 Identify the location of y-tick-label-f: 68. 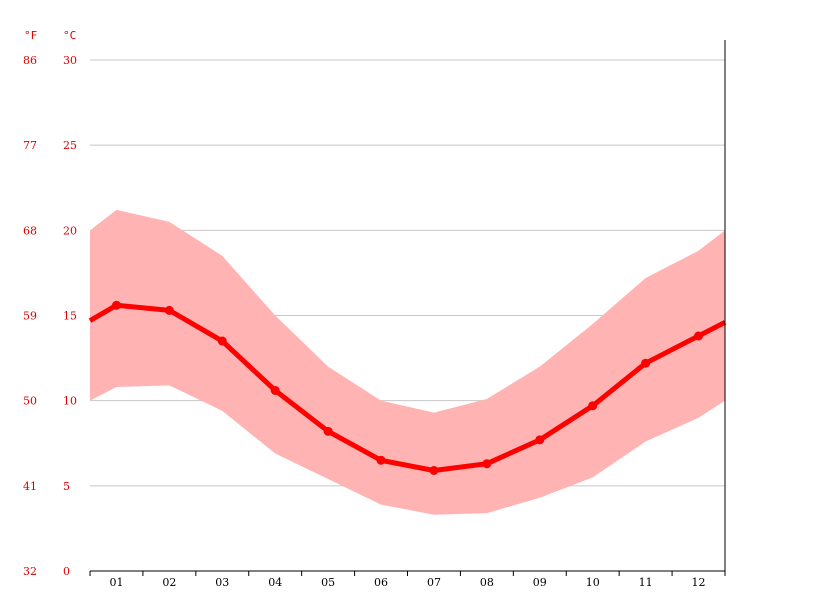
(30, 230).